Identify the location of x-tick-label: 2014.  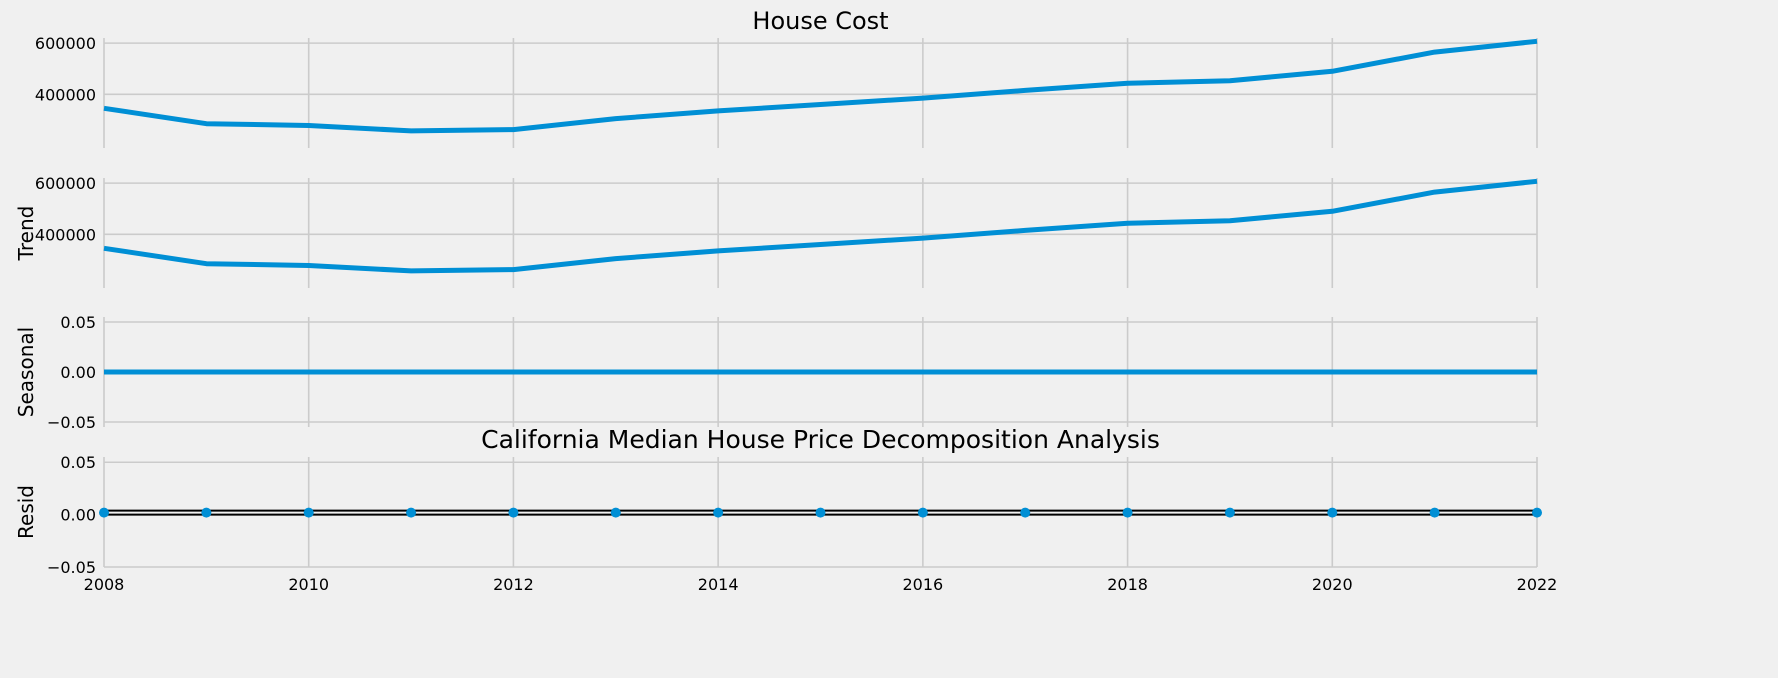
(718, 584).